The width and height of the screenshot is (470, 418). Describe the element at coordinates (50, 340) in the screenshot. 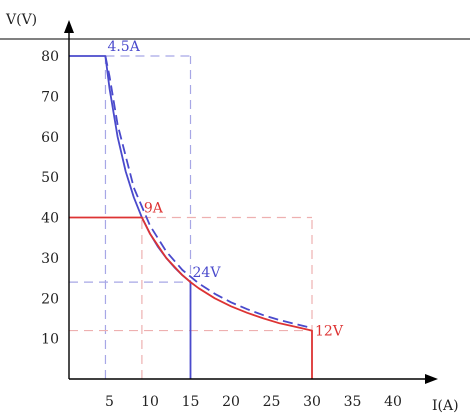

I see `y-tick-label: 10` at that location.